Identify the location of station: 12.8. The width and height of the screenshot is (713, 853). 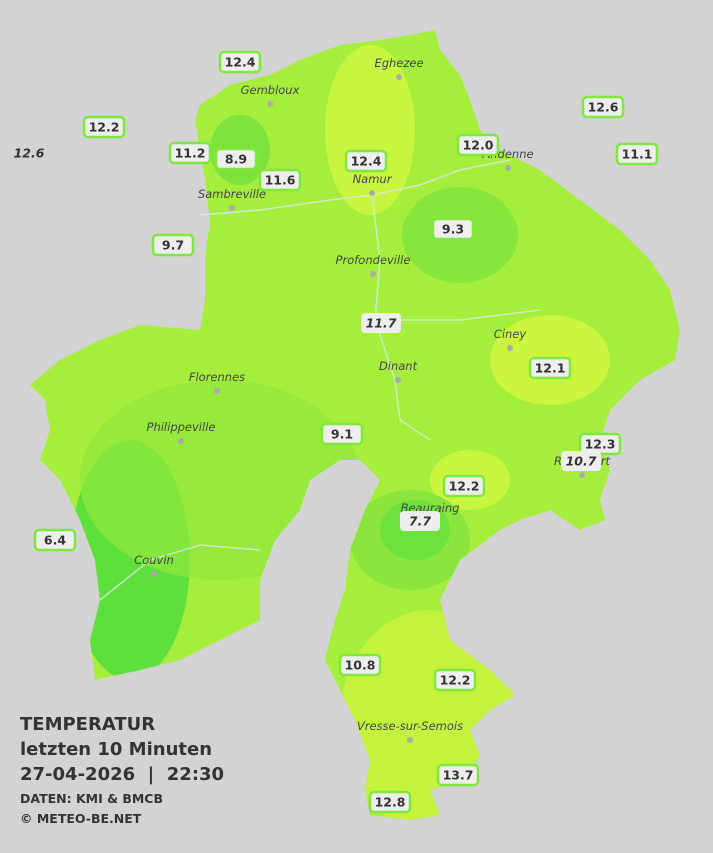
(390, 802).